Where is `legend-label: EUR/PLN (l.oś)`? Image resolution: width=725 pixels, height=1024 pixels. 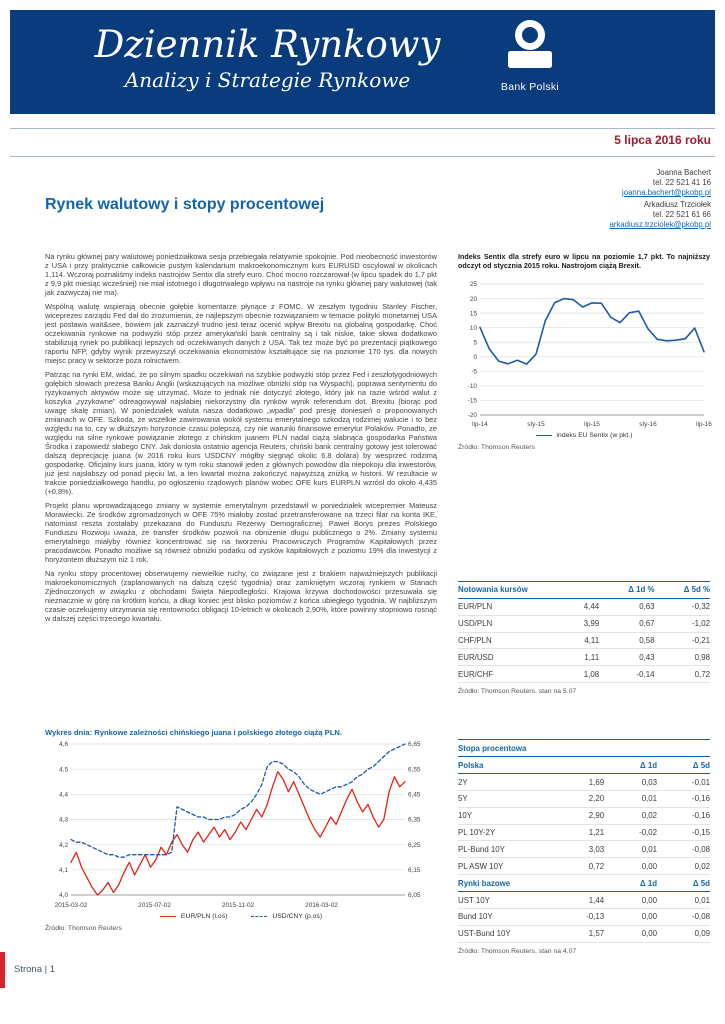 legend-label: EUR/PLN (l.oś) is located at coordinates (204, 916).